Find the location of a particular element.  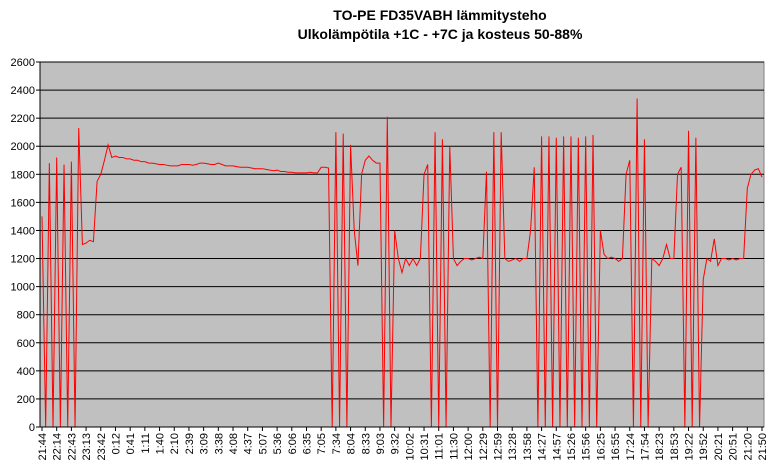

y-tick-label: 600 is located at coordinates (26, 344).